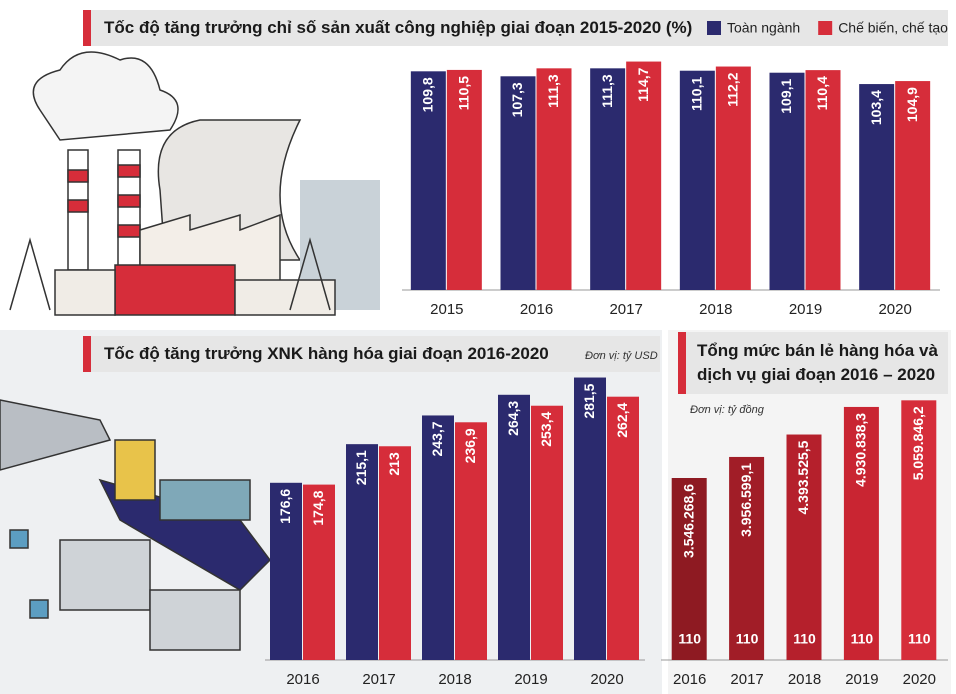  I want to click on data-label: 243,7, so click(437, 438).